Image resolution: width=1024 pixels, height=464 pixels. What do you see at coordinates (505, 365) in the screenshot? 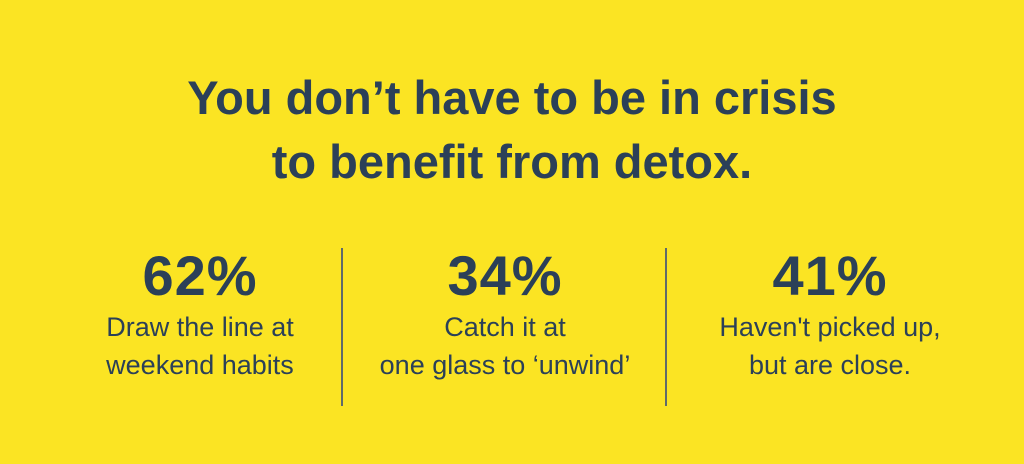
I see `stat-label: one glass to ‘unwind’` at bounding box center [505, 365].